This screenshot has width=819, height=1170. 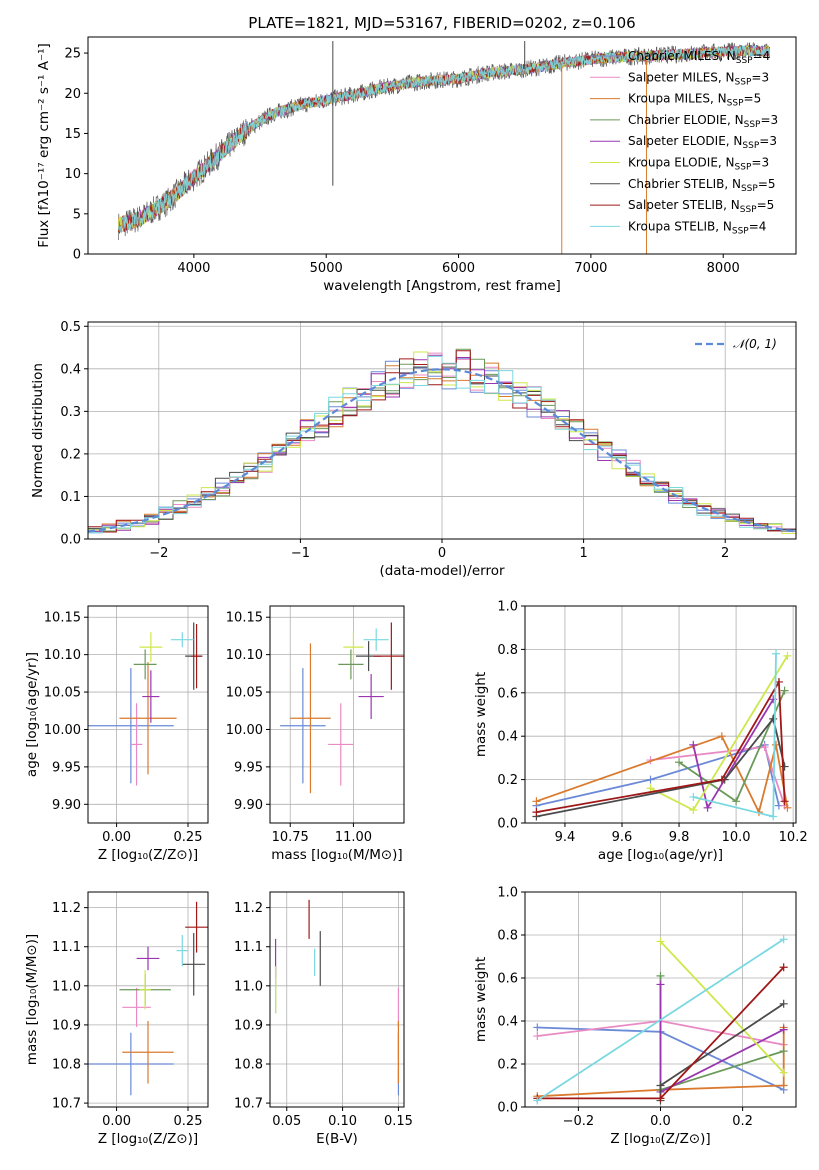 What do you see at coordinates (444, 138) in the screenshot?
I see `spectrum-line` at bounding box center [444, 138].